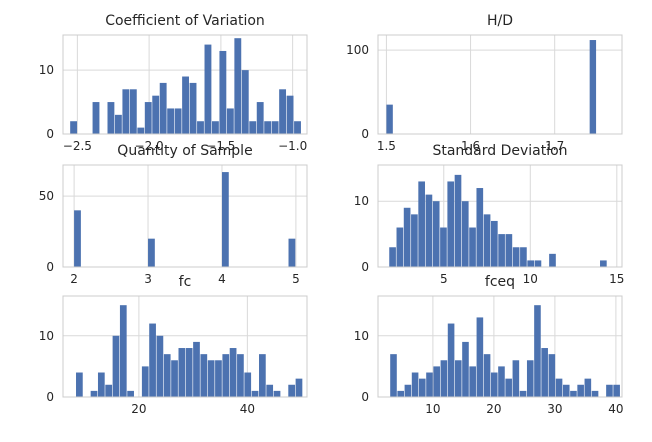  Describe the element at coordinates (185, 282) in the screenshot. I see `subplot-title: fc` at that location.